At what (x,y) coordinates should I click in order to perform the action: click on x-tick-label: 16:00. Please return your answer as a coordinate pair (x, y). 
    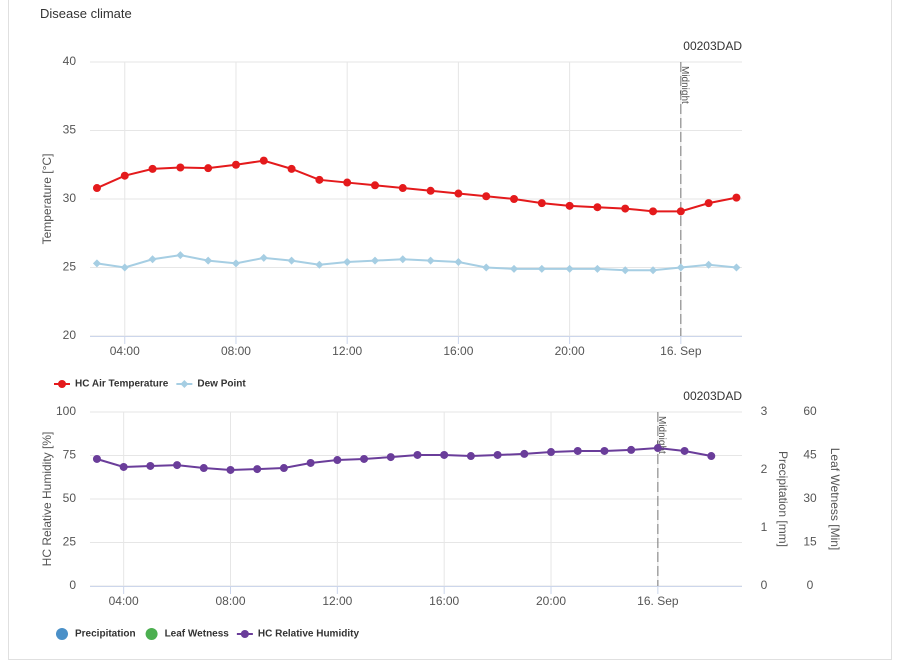
    Looking at the image, I should click on (444, 601).